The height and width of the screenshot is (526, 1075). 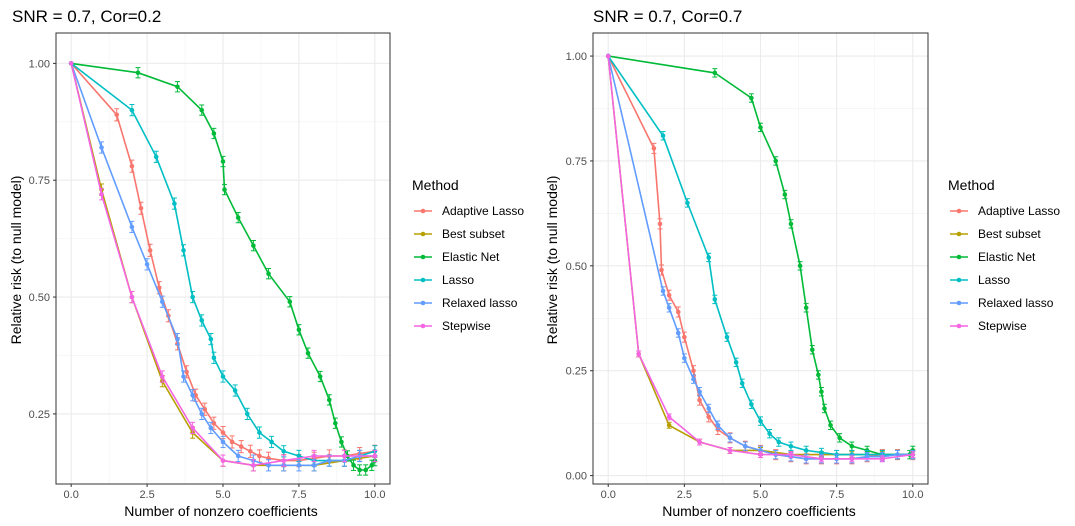 I want to click on legend-title: Method, so click(x=435, y=185).